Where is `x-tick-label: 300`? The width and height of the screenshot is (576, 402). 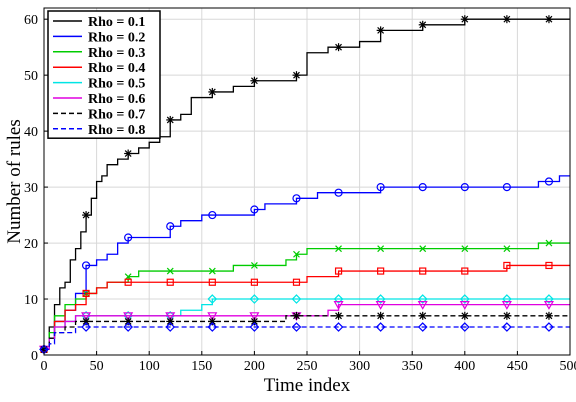 x-tick-label: 300 is located at coordinates (359, 366).